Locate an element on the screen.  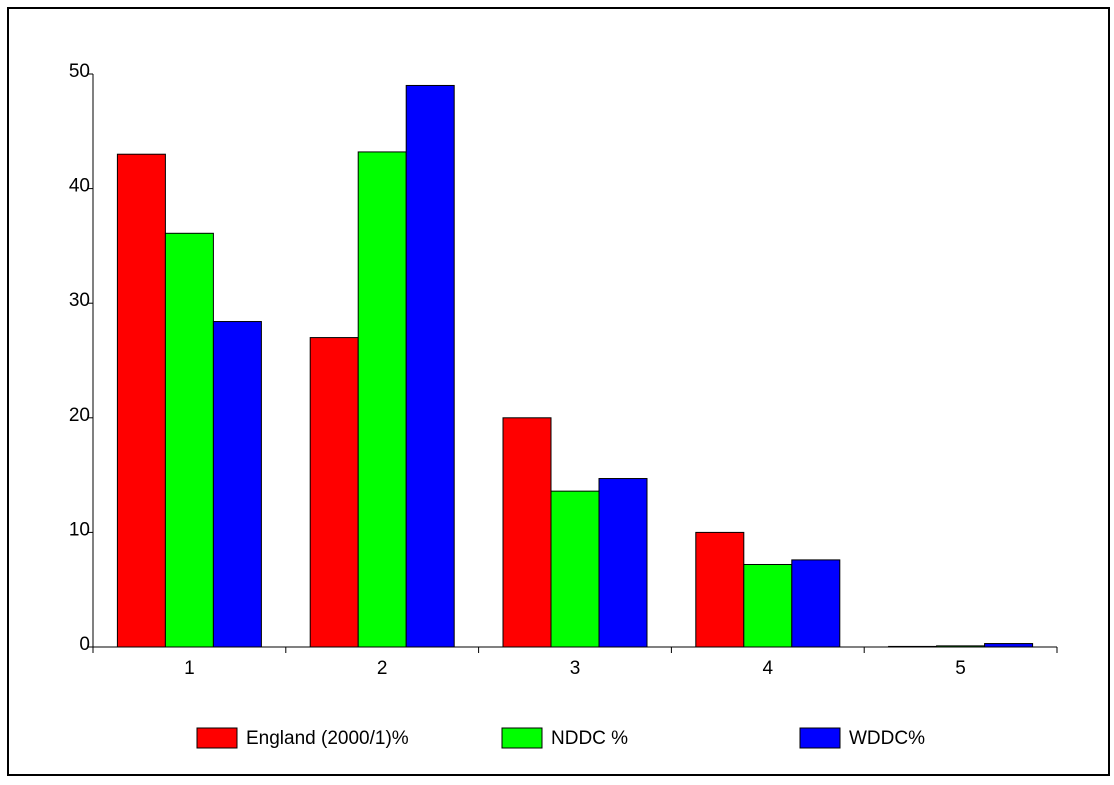
y-tick-label: 40 is located at coordinates (79, 186).